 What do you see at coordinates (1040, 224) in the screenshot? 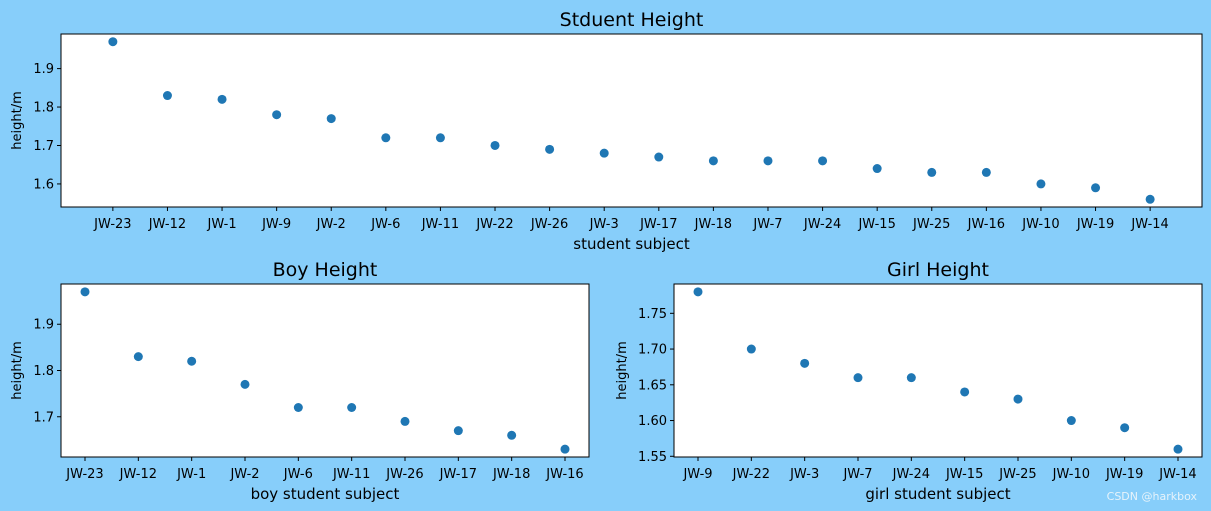
I see `student-x-tick-label: JW-10` at bounding box center [1040, 224].